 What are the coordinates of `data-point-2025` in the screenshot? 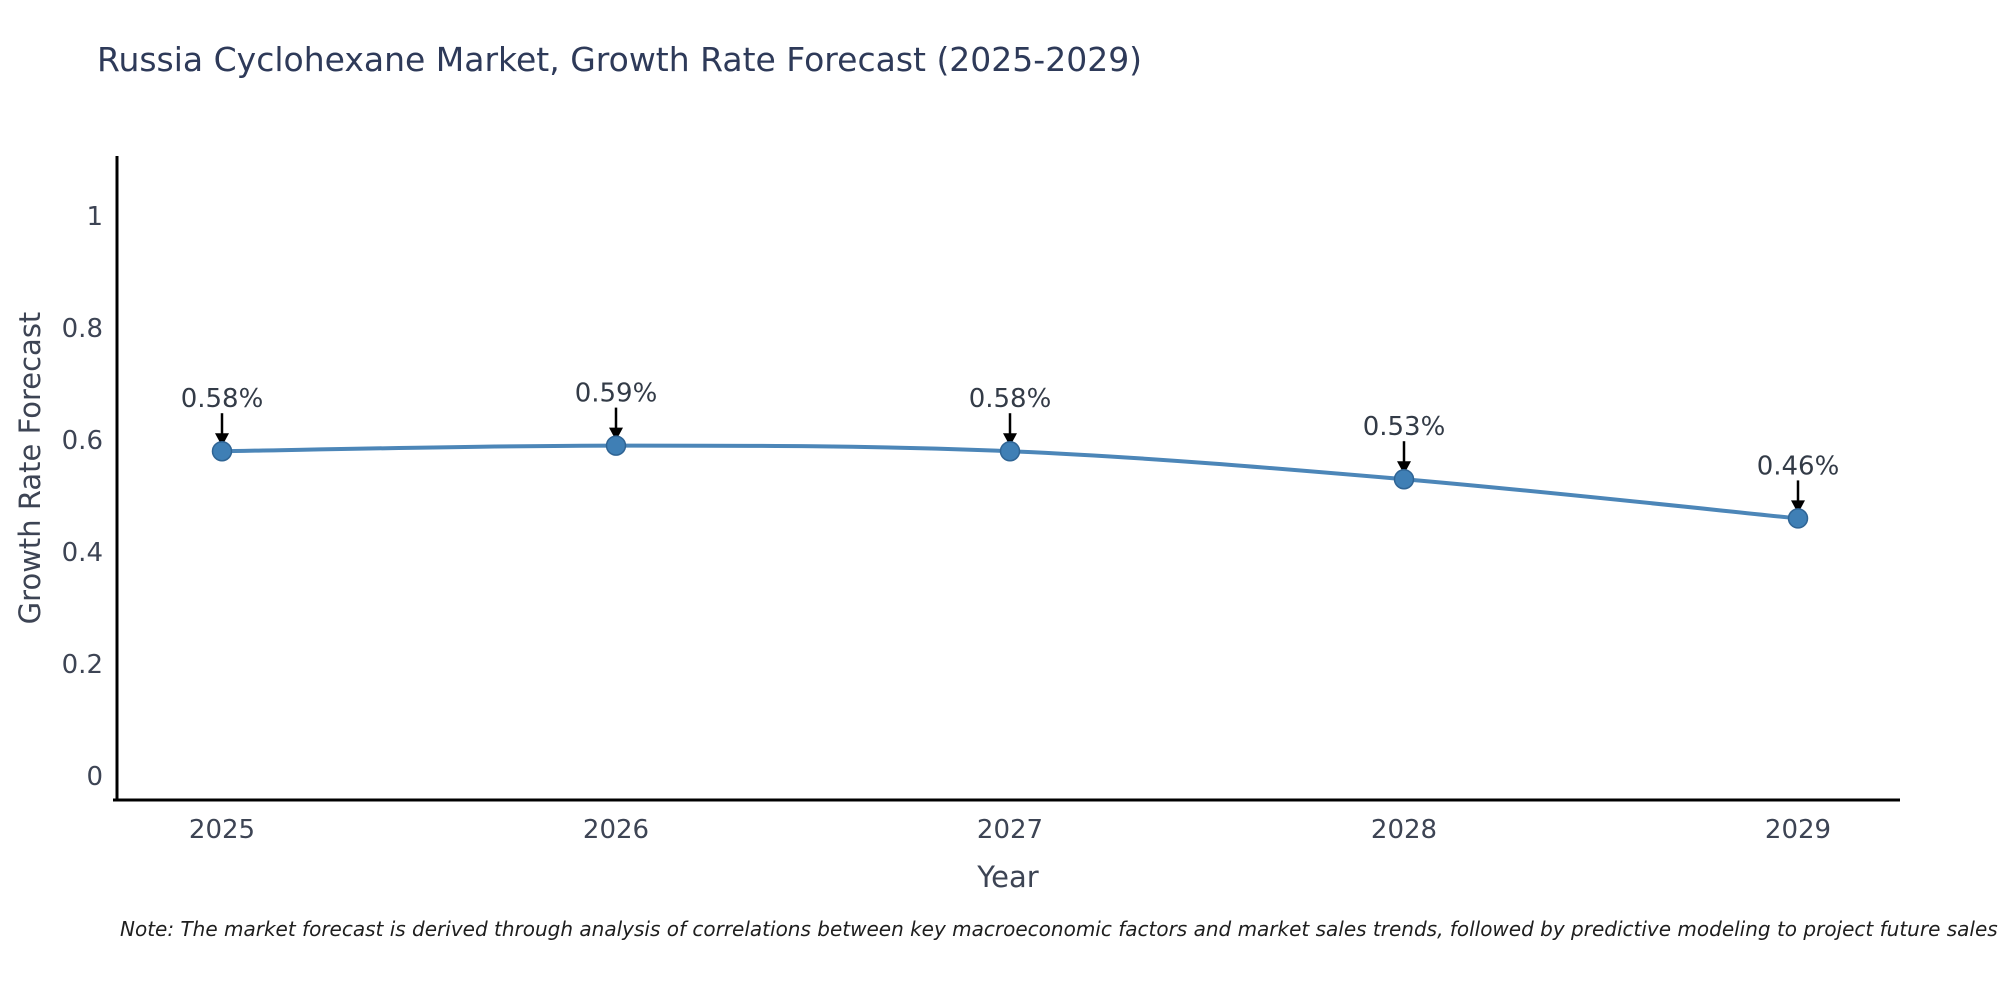 It's located at (222, 451).